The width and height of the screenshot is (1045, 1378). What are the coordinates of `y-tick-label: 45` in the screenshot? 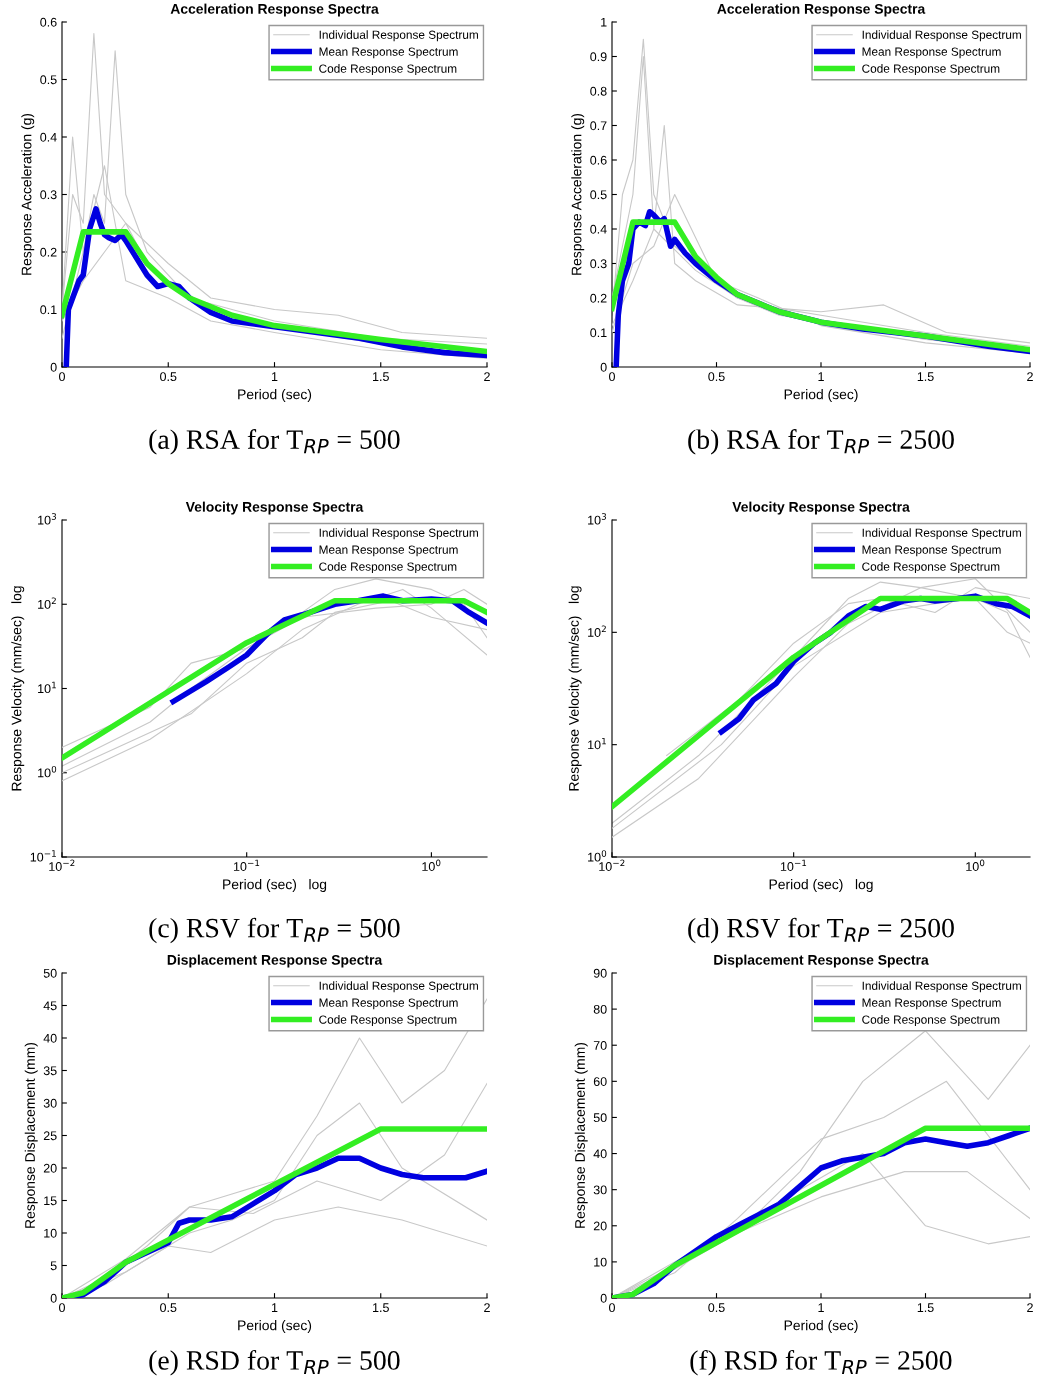 It's located at (50, 1006).